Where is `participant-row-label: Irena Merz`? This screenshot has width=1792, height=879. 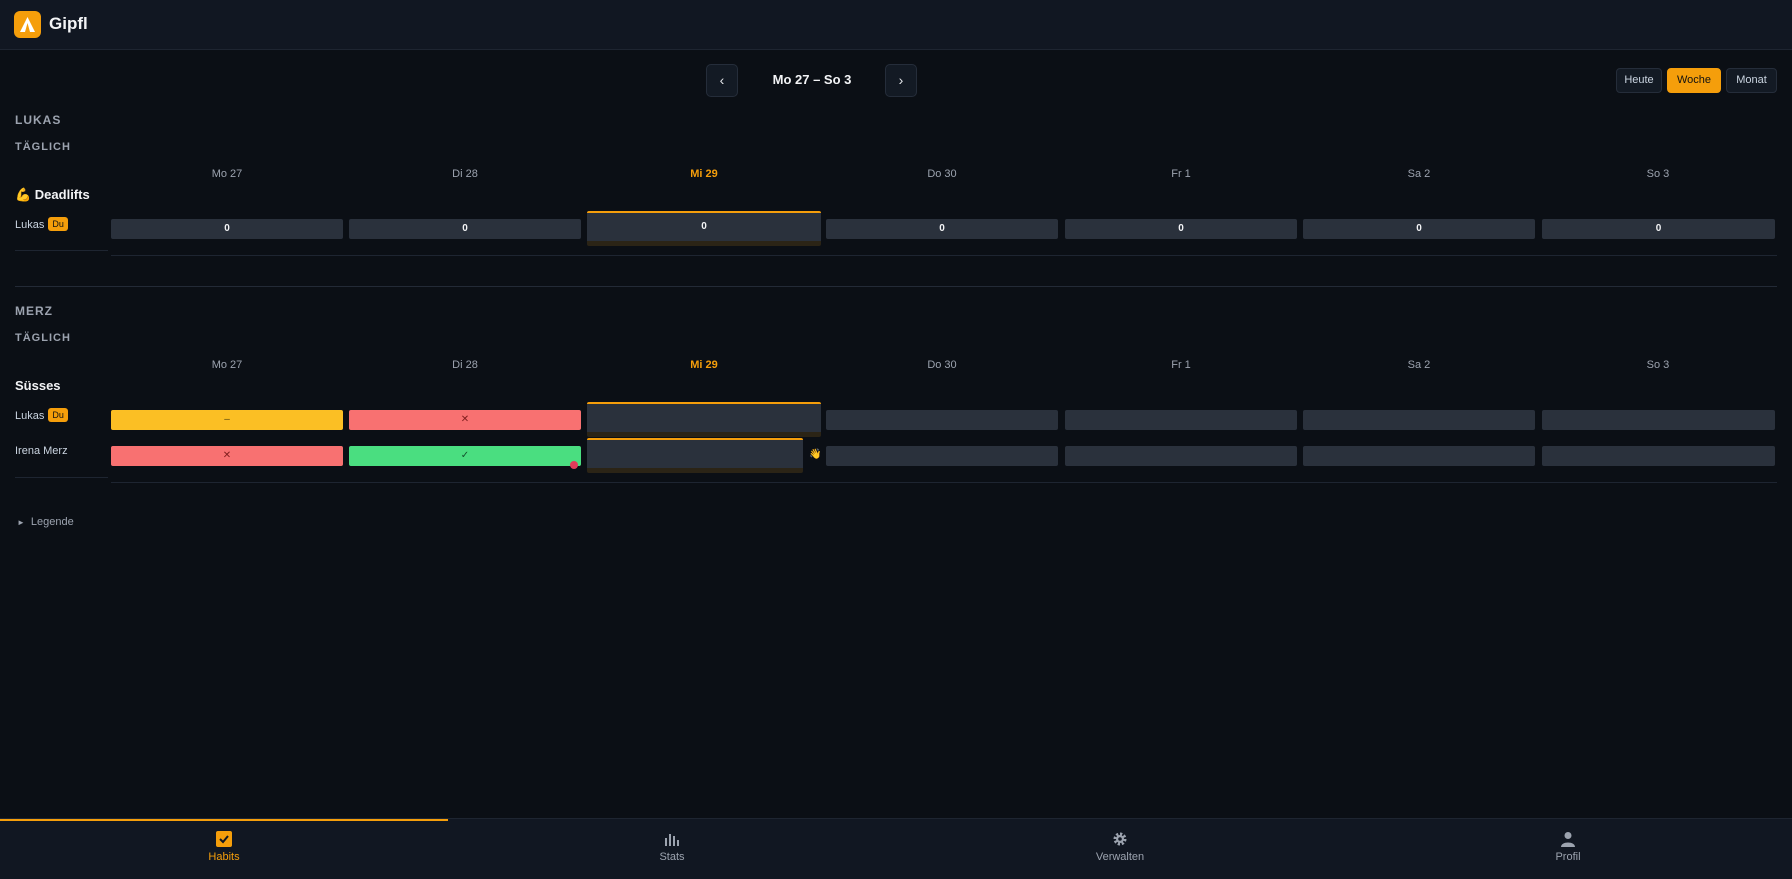
participant-row-label: Irena Merz is located at coordinates (41, 451).